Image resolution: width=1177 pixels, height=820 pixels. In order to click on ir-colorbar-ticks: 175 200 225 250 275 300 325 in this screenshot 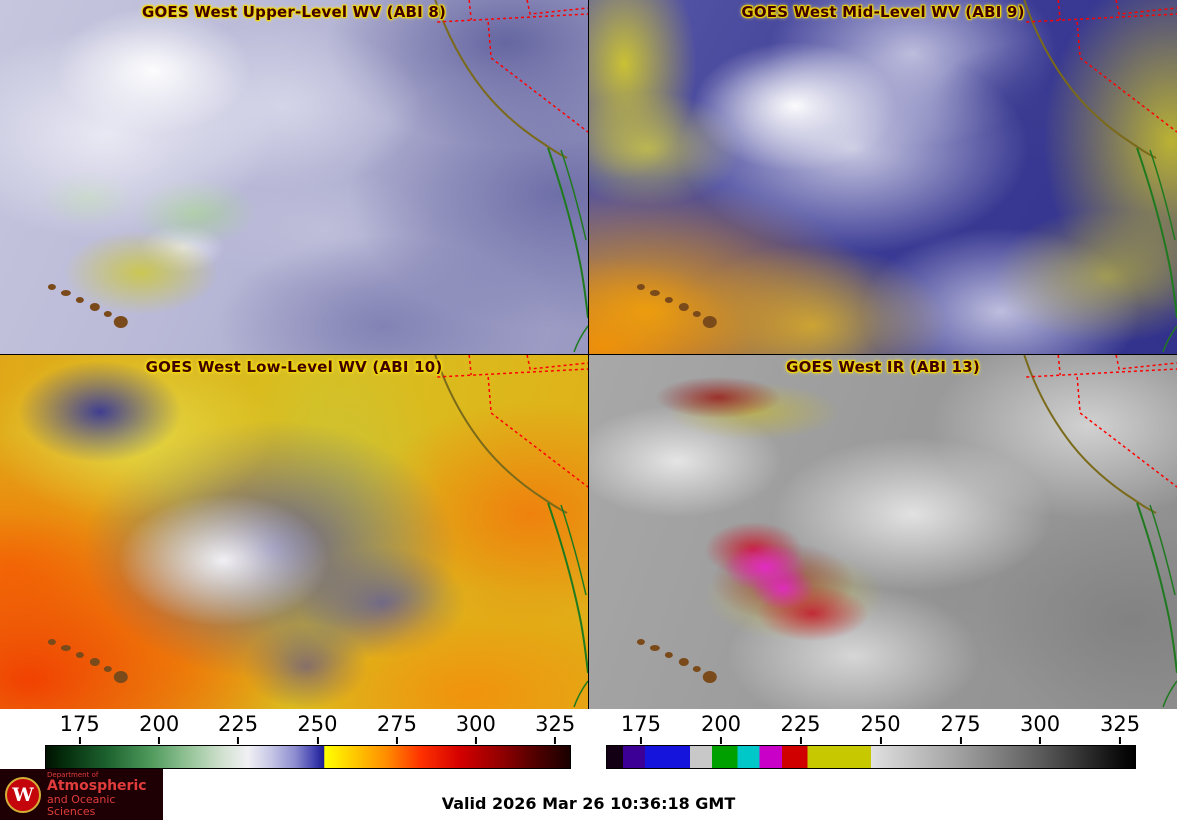, I will do `click(873, 728)`.